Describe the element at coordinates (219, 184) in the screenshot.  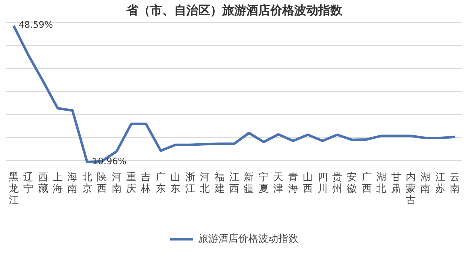
I see `x-tick-label: 福建` at that location.